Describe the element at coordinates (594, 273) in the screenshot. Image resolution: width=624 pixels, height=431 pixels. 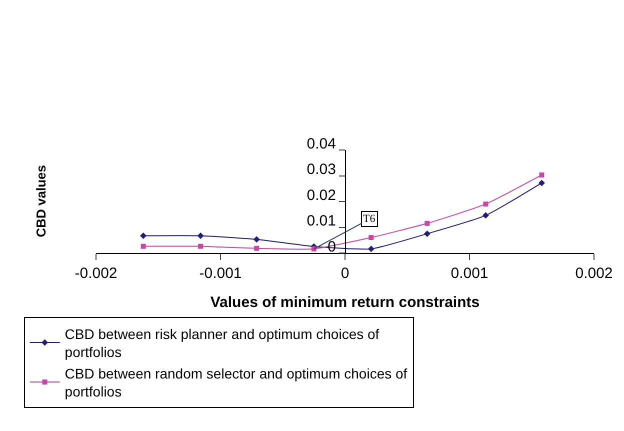
I see `x-tick-label: 0.002` at that location.